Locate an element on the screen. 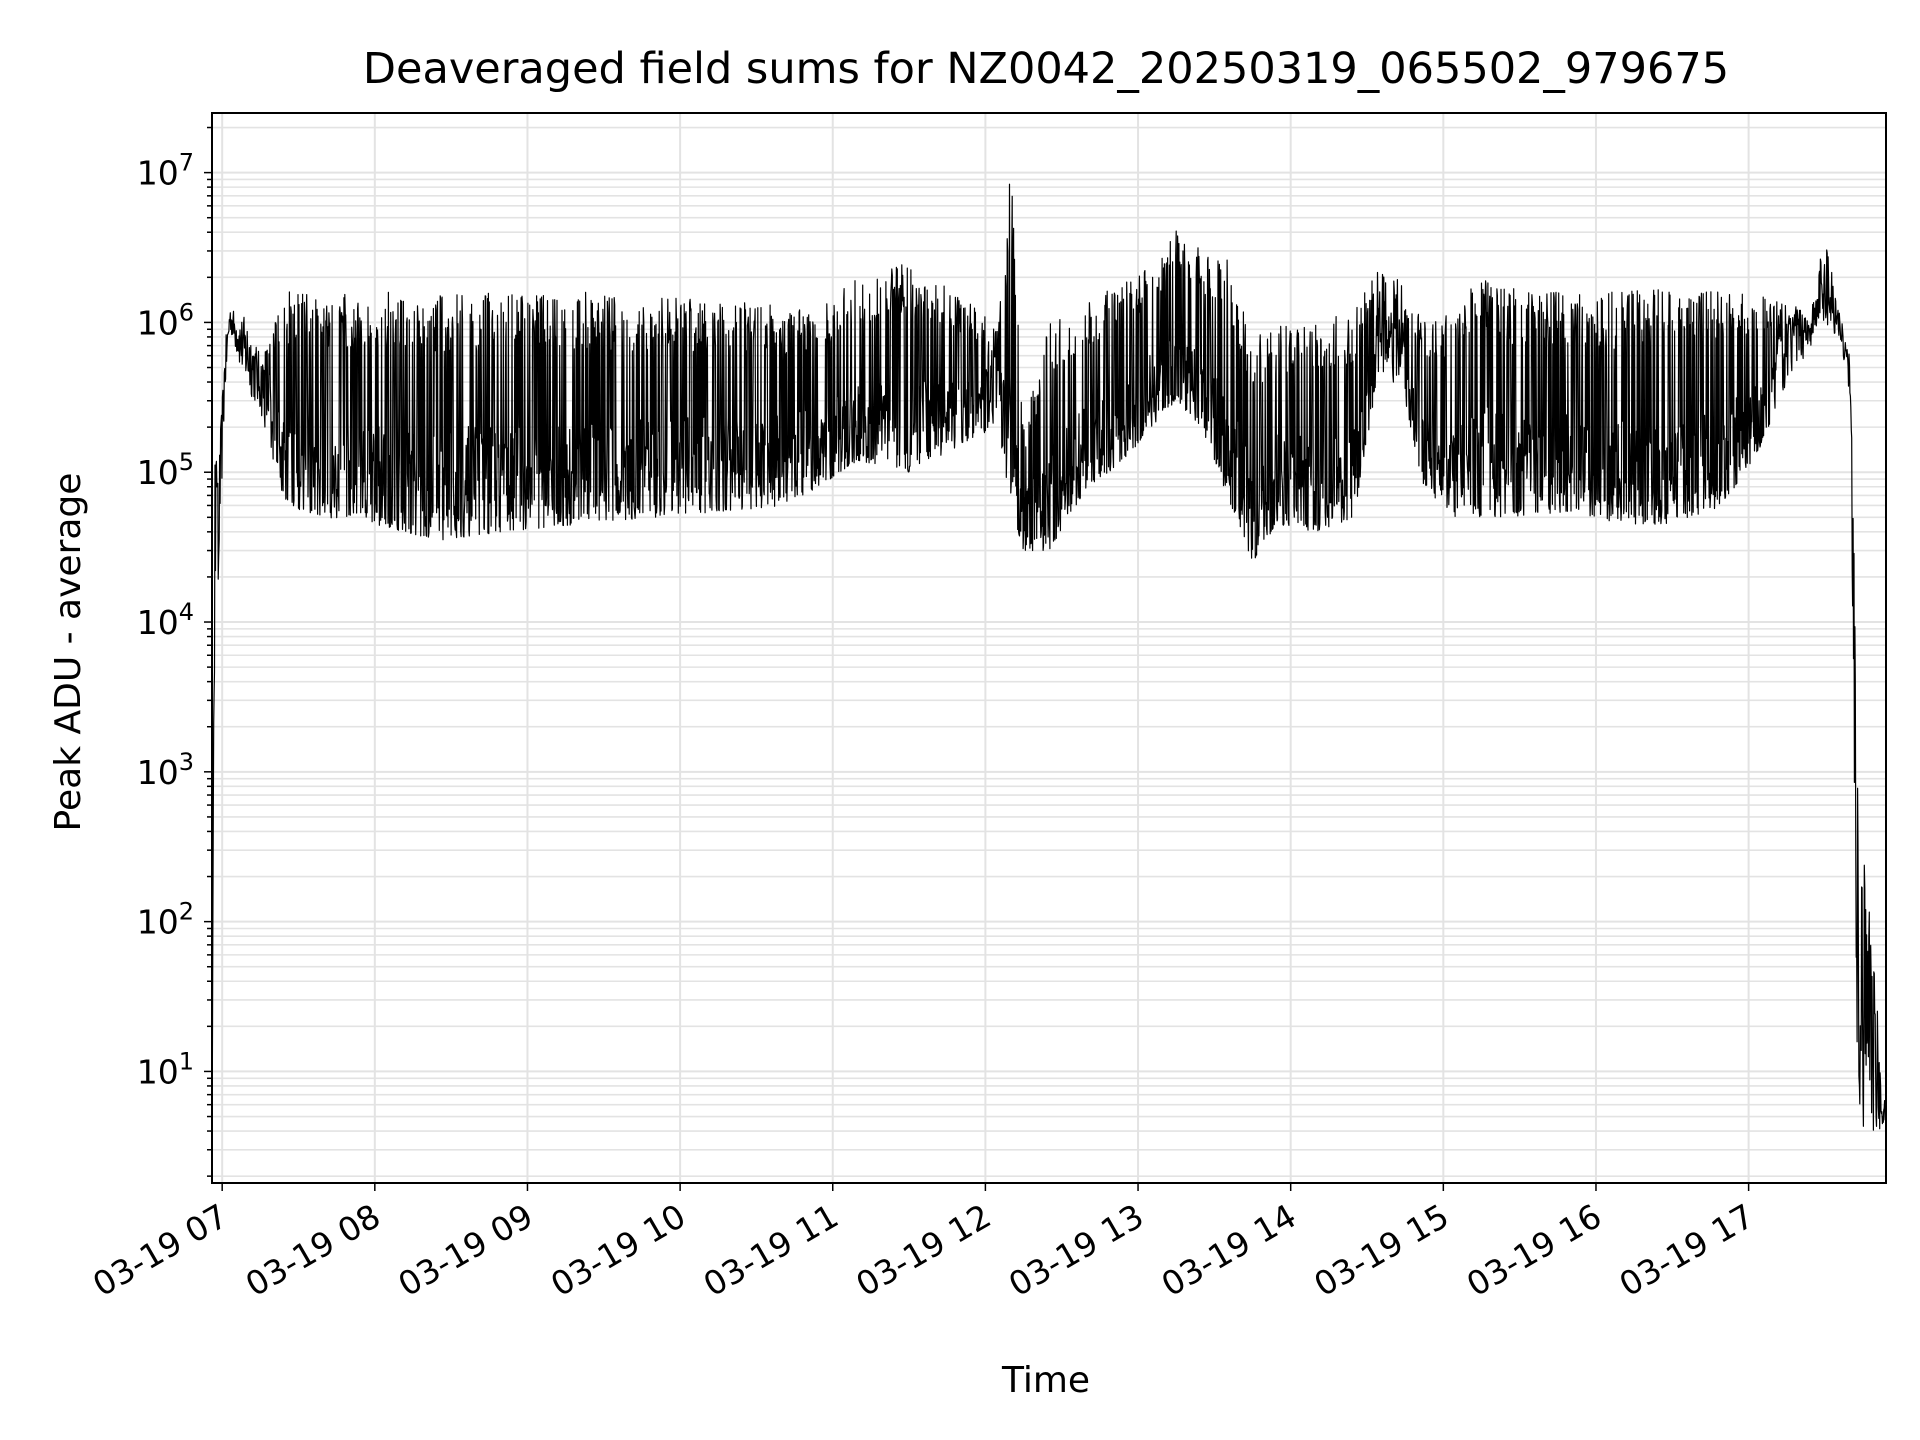 The width and height of the screenshot is (1920, 1440). y-tick-label: 10⁷ is located at coordinates (165, 171).